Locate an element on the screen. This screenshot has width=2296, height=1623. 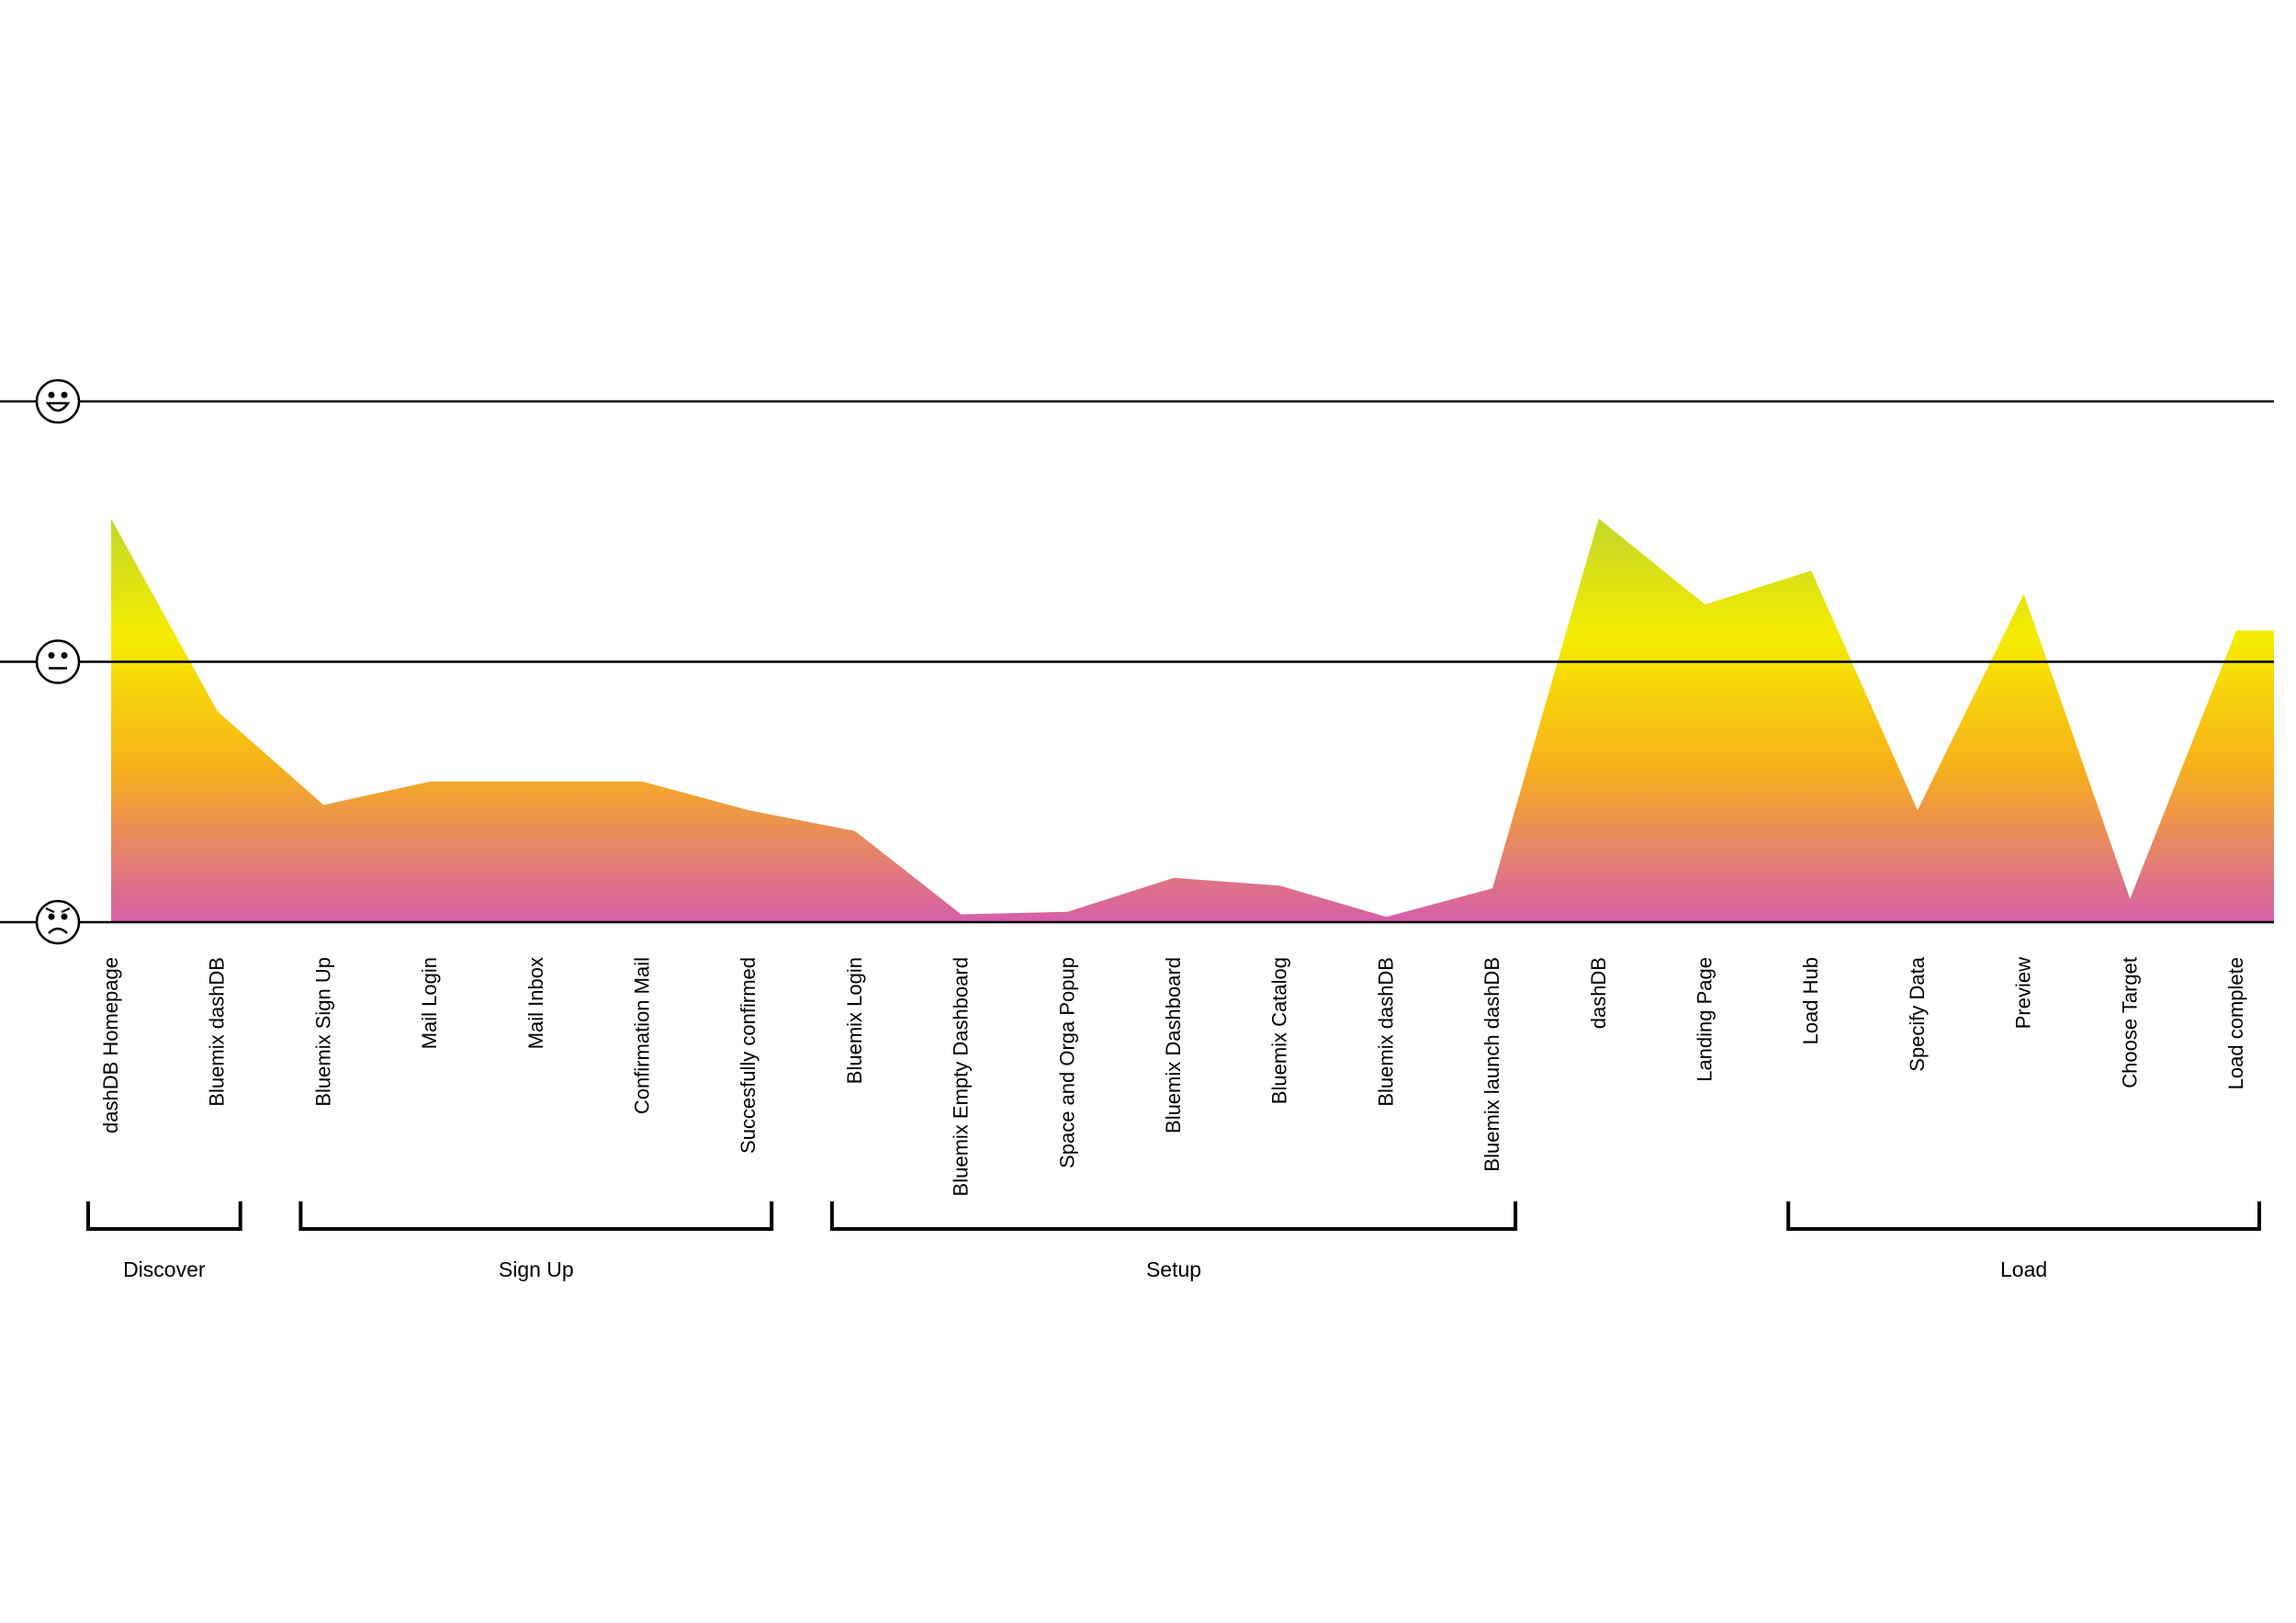
x-tick-label: Bluemix Sign Up is located at coordinates (323, 1032).